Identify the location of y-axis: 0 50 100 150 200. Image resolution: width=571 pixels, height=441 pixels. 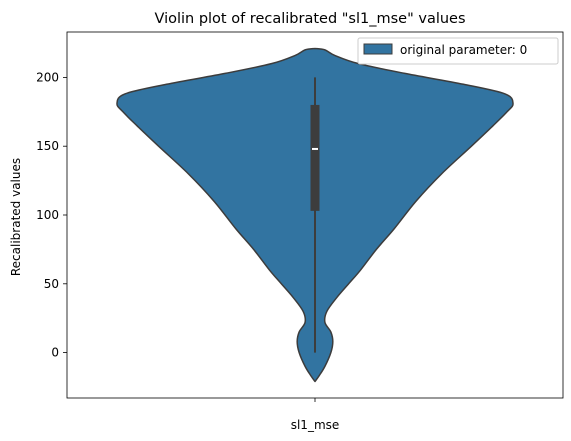
(51, 215).